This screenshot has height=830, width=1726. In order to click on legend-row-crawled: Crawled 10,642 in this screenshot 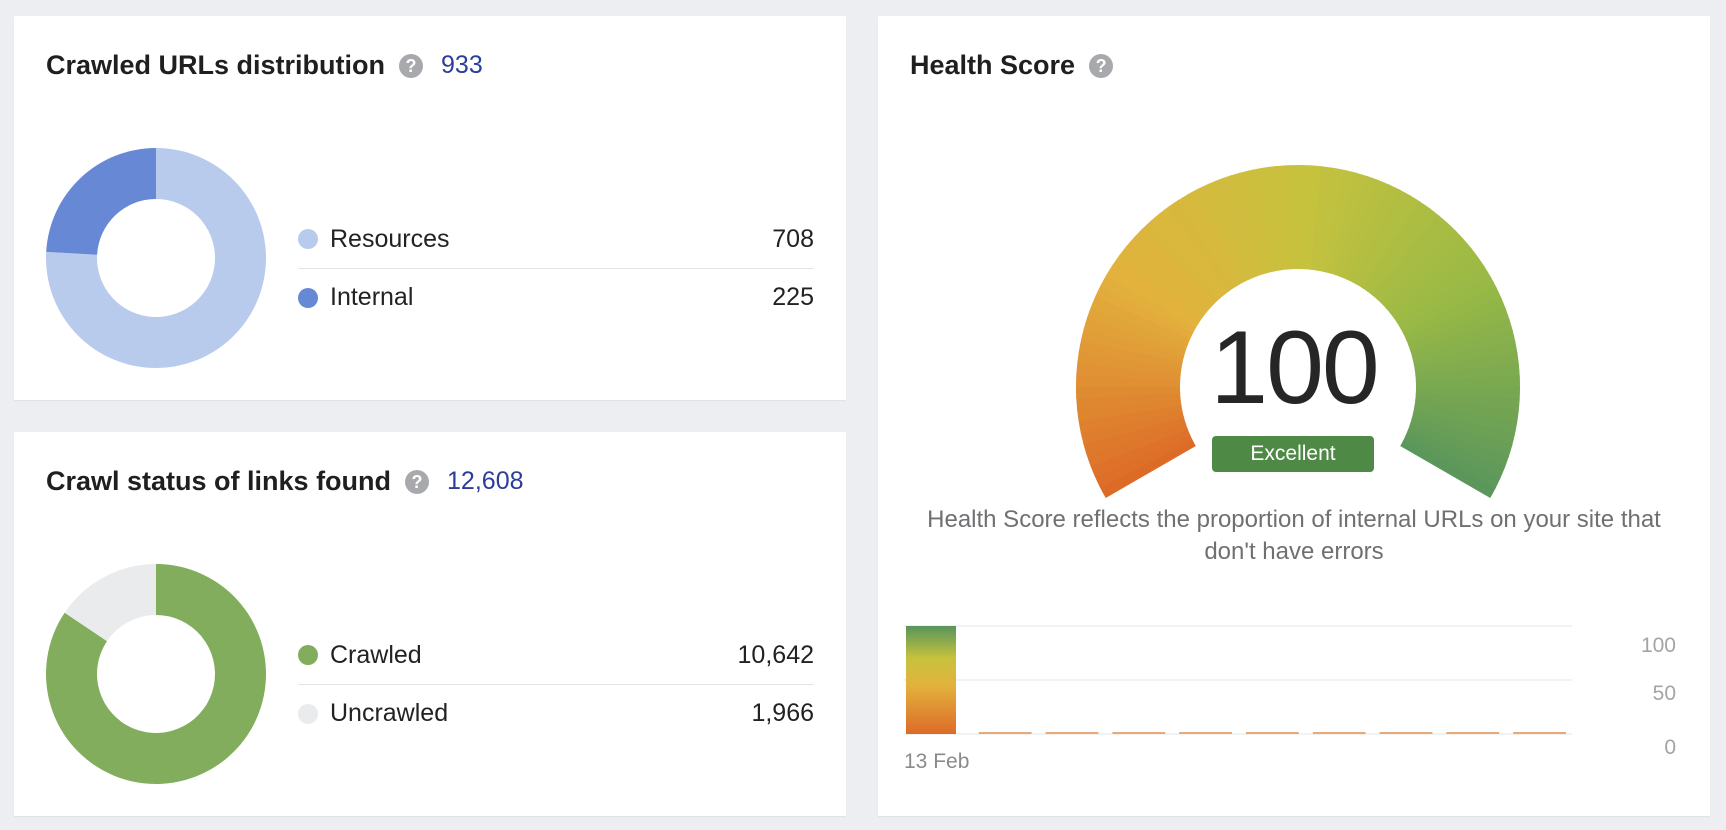, I will do `click(556, 655)`.